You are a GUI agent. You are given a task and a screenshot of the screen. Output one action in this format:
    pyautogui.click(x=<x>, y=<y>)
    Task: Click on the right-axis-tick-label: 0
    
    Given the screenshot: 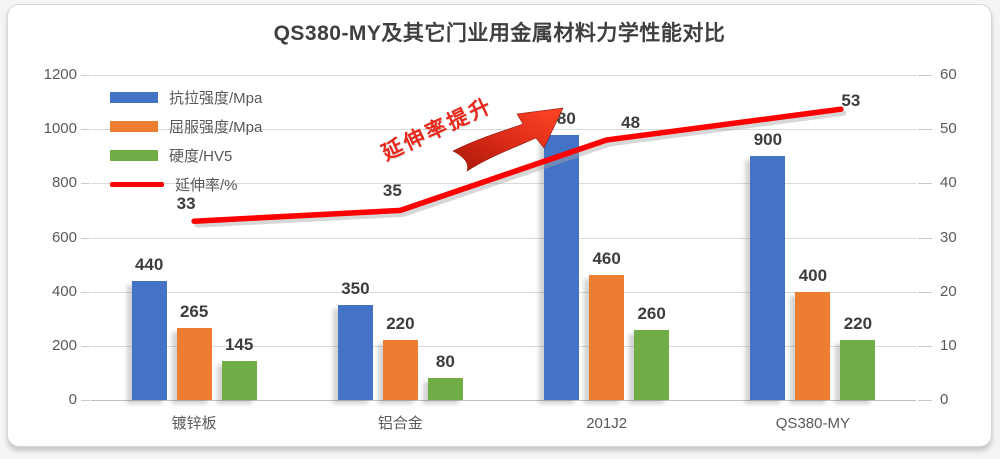 What is the action you would take?
    pyautogui.click(x=944, y=399)
    